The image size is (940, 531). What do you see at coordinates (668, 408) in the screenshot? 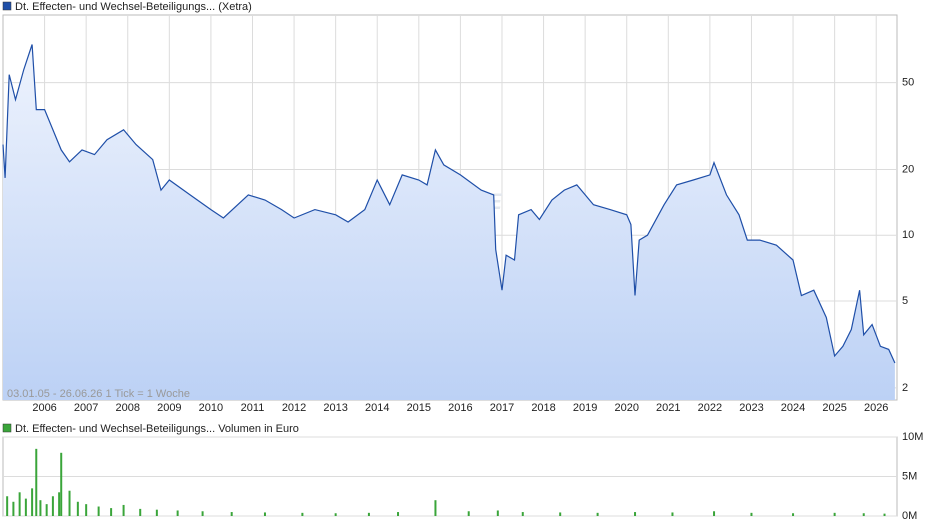
I see `x-tick-label: 2021` at bounding box center [668, 408].